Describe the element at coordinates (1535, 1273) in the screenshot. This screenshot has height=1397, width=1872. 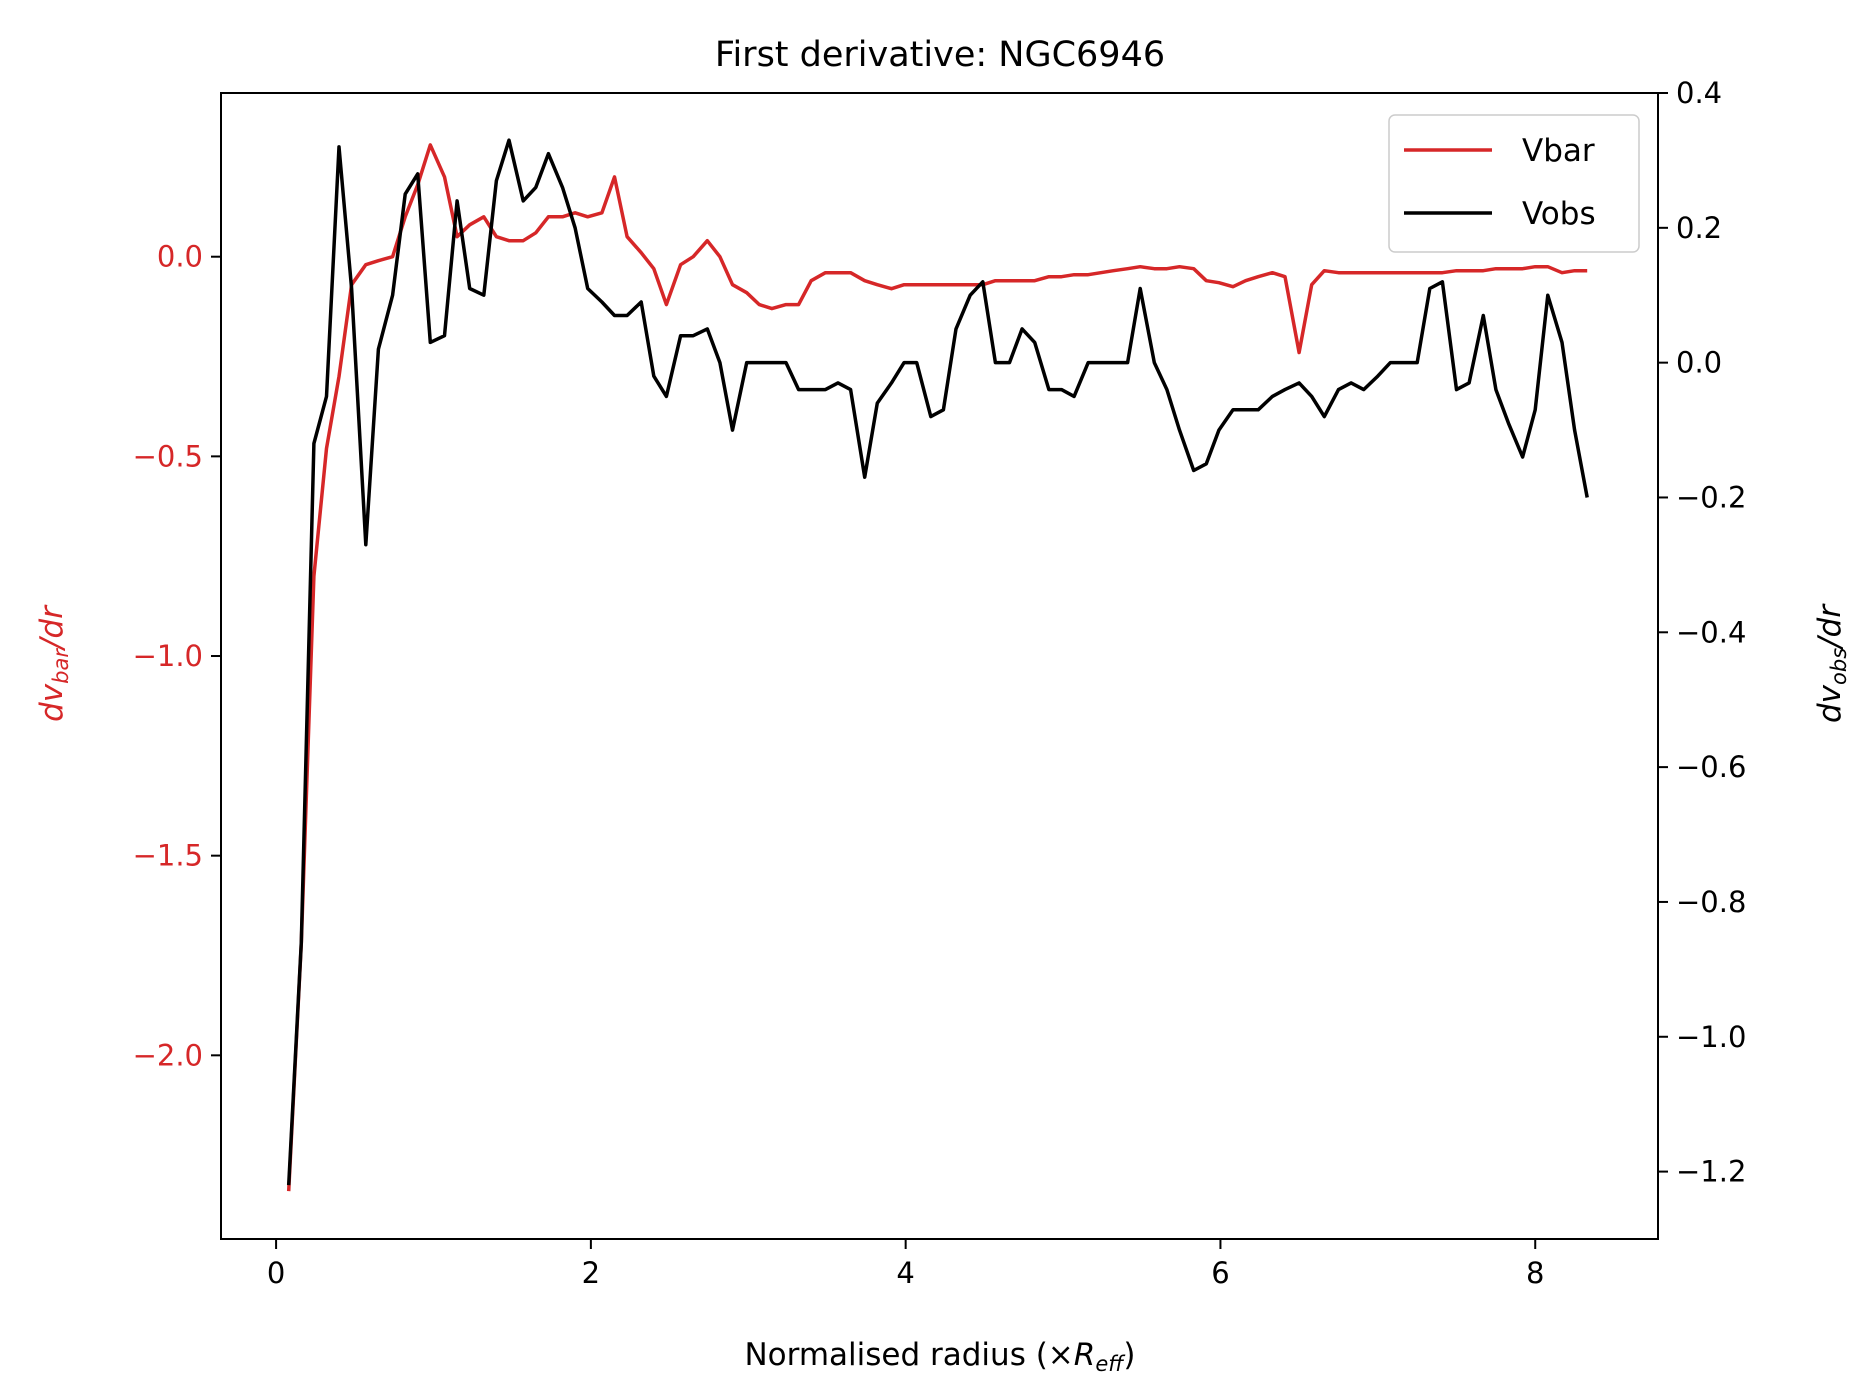
I see `x-tick-label: 8` at that location.